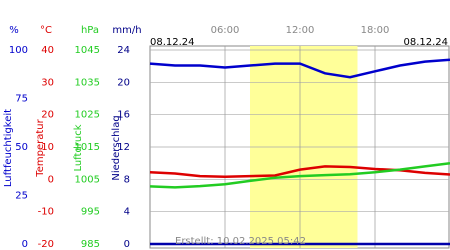 This screenshot has width=450, height=250. What do you see at coordinates (172, 42) in the screenshot?
I see `date-start: 08.12.24` at bounding box center [172, 42].